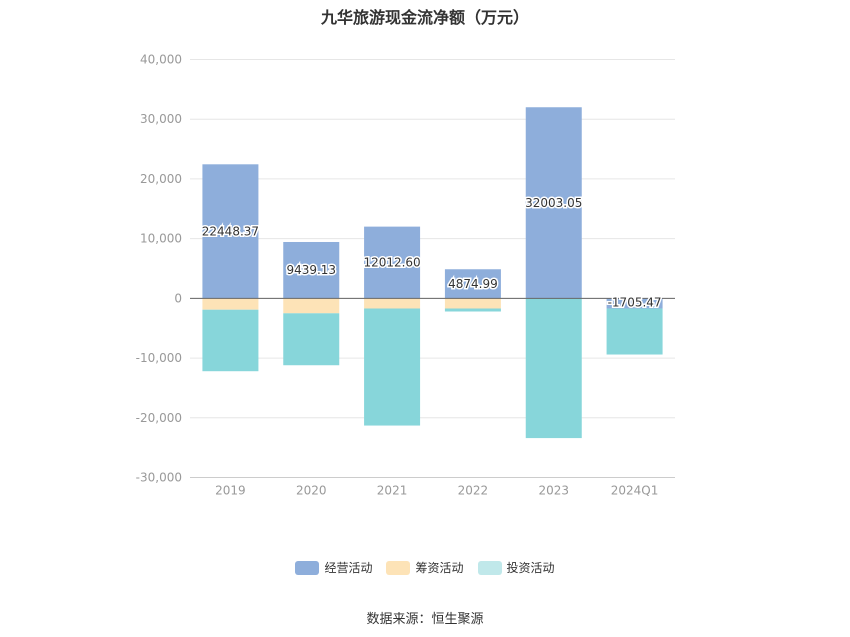 The width and height of the screenshot is (850, 637). I want to click on y-tick-label: 20,000, so click(161, 179).